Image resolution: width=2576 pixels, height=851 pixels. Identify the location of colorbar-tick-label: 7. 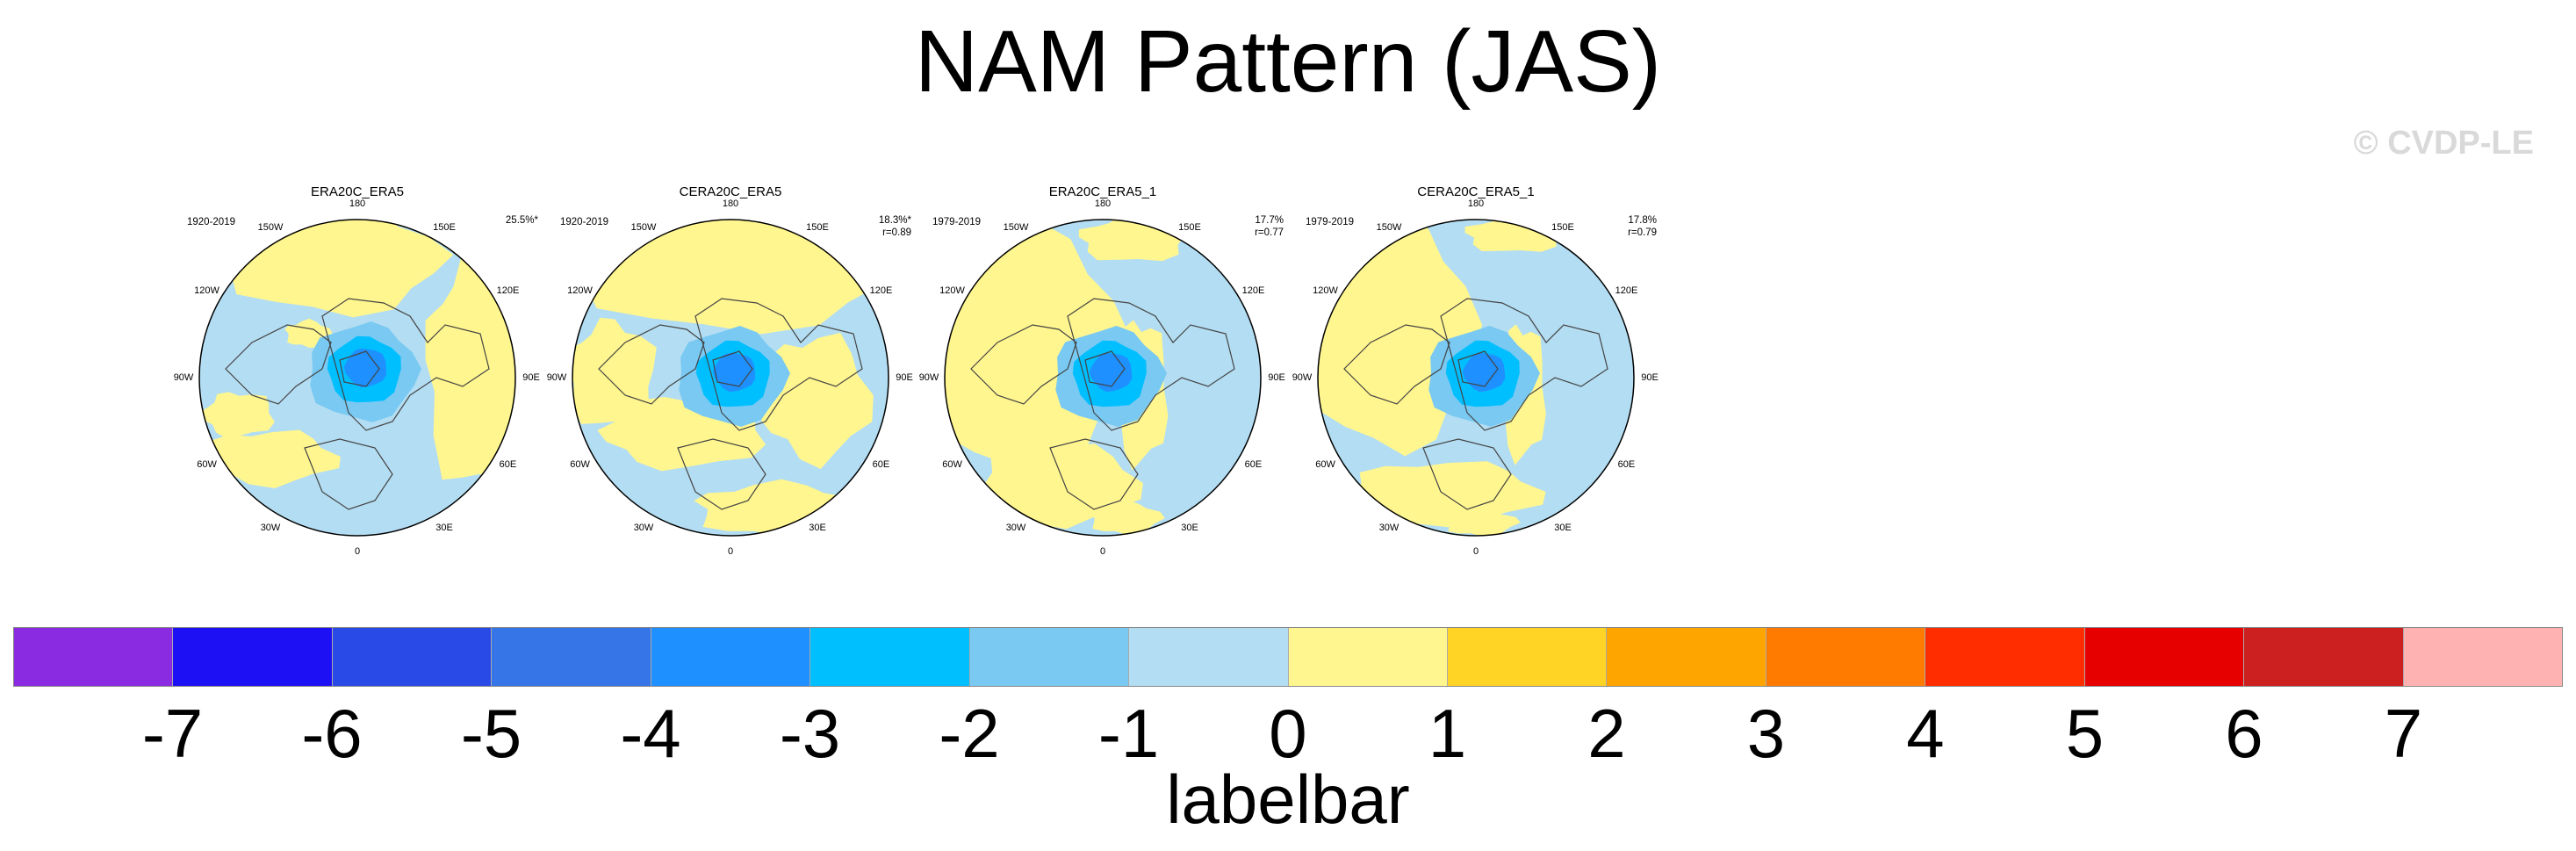
(2403, 733).